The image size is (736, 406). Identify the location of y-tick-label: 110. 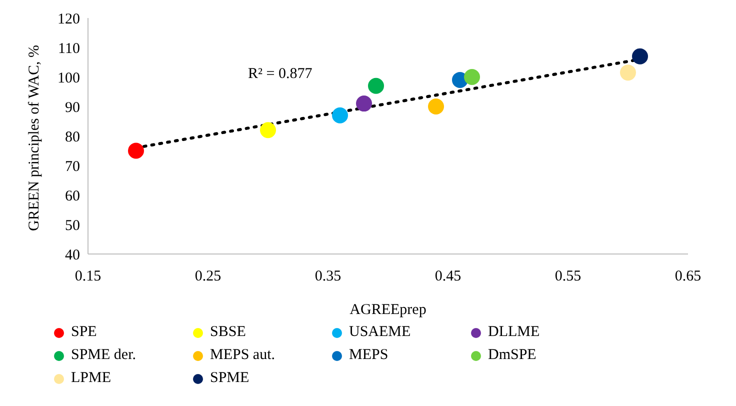
(69, 48).